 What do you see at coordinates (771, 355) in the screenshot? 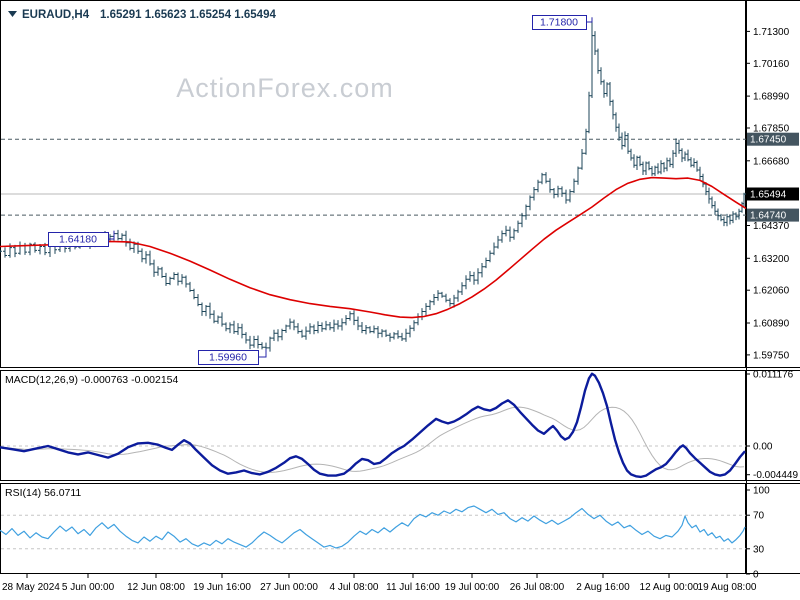
I see `svg-text: 1.59750` at bounding box center [771, 355].